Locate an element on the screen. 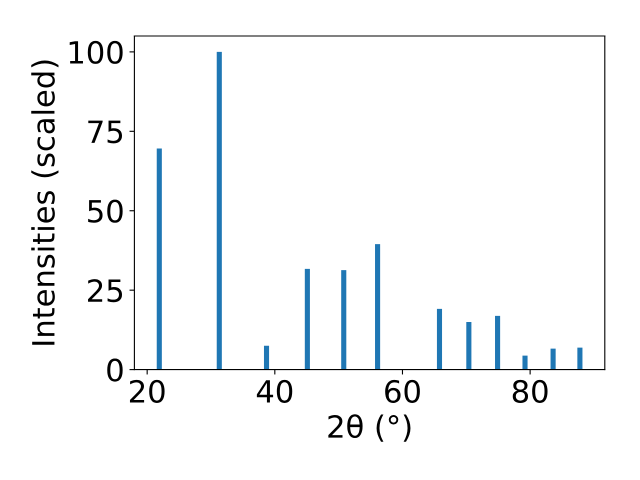 The image size is (640, 480). y-tick-label: 25 is located at coordinates (105, 290).